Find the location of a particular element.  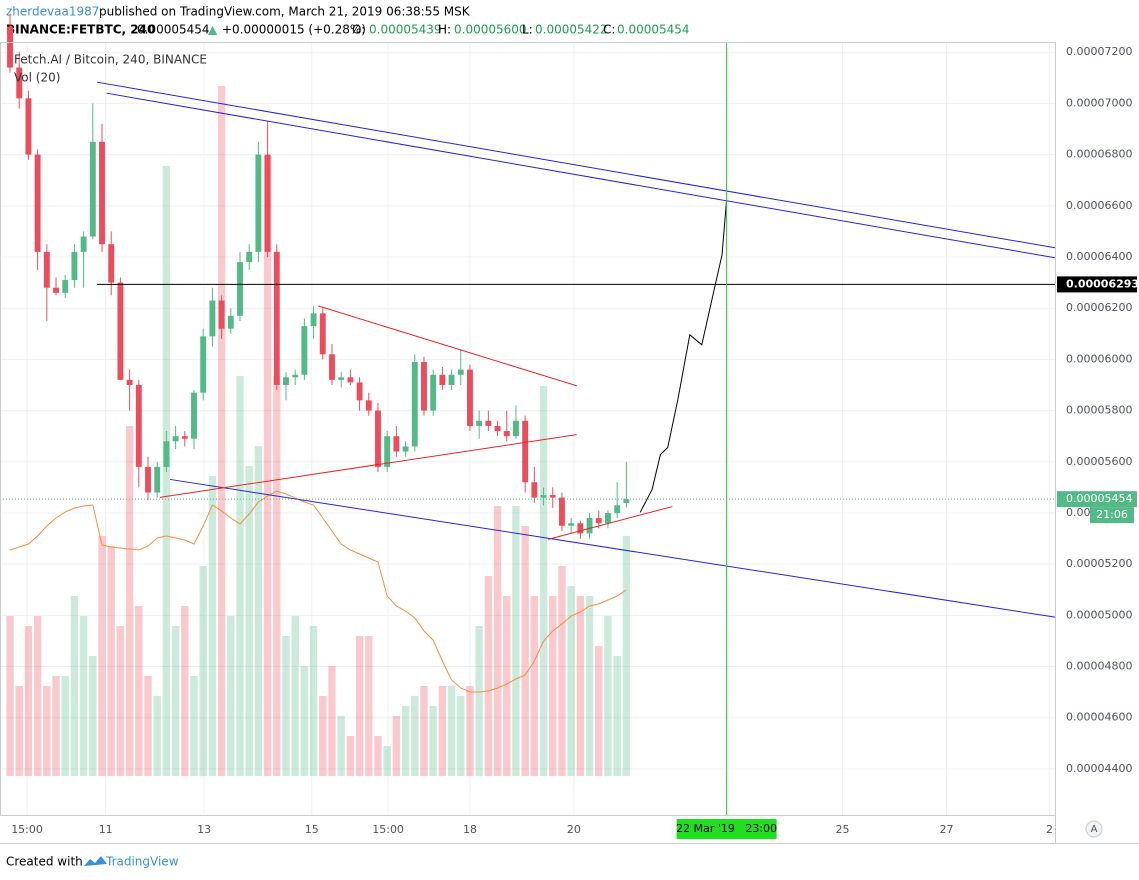

x-tick-label: 11 is located at coordinates (106, 829).